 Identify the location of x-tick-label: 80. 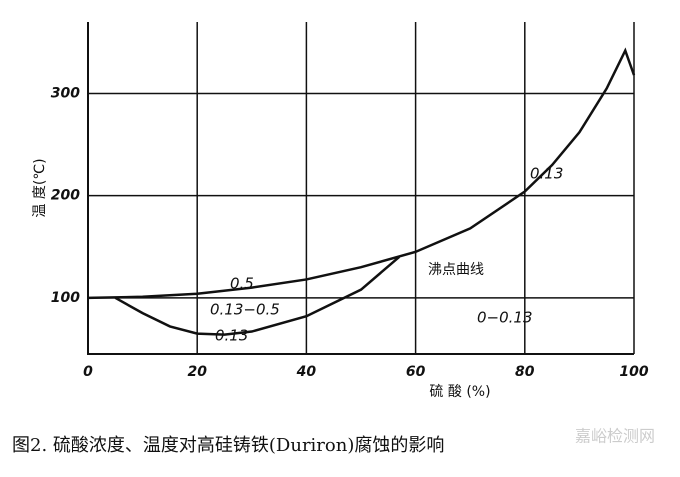
(525, 372).